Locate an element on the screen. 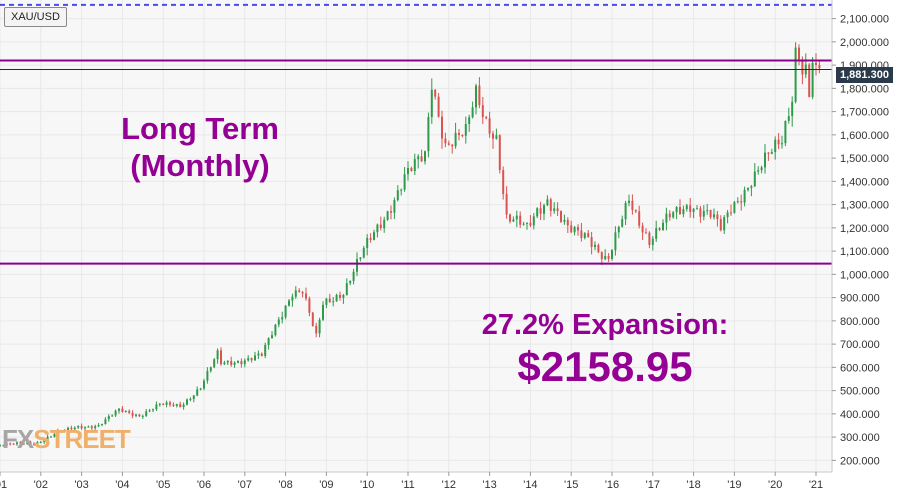 The image size is (908, 497). y-tick-label: 400.000 is located at coordinates (860, 415).